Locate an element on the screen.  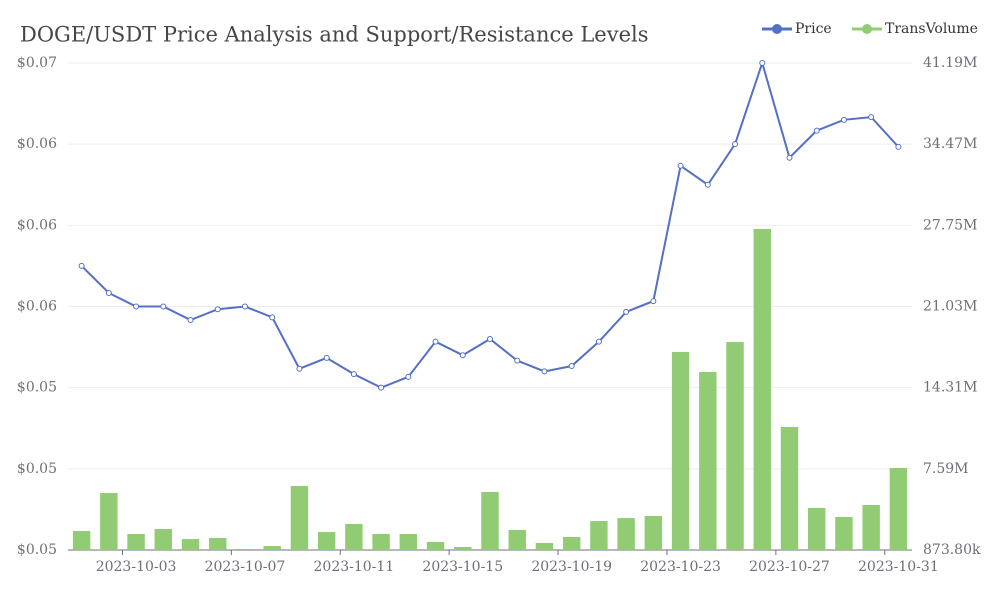
y2-tick-label: 873.80k is located at coordinates (952, 550).